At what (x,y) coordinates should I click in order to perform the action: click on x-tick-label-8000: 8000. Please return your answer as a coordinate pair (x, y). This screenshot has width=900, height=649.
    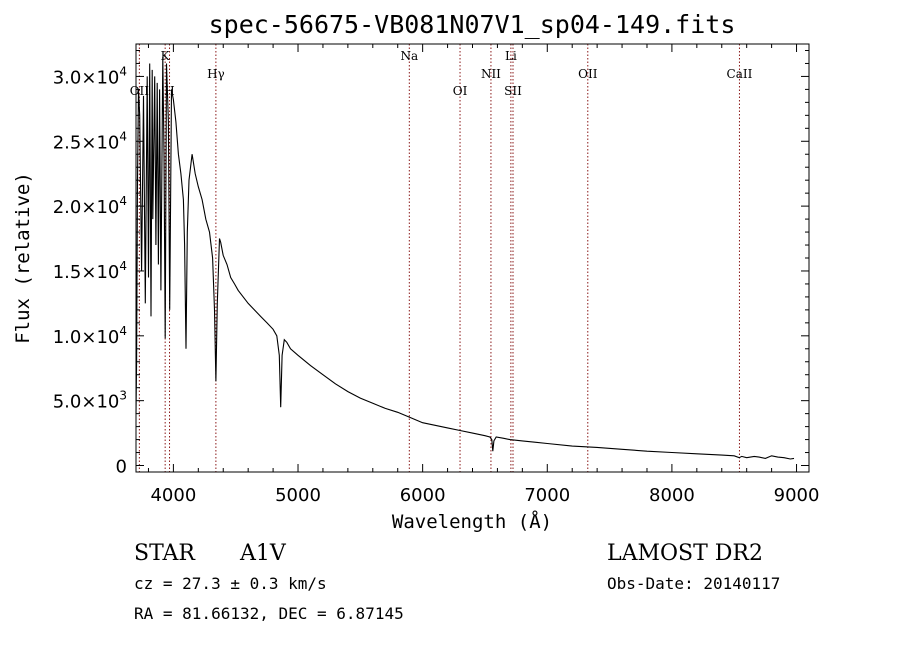
    Looking at the image, I should click on (672, 495).